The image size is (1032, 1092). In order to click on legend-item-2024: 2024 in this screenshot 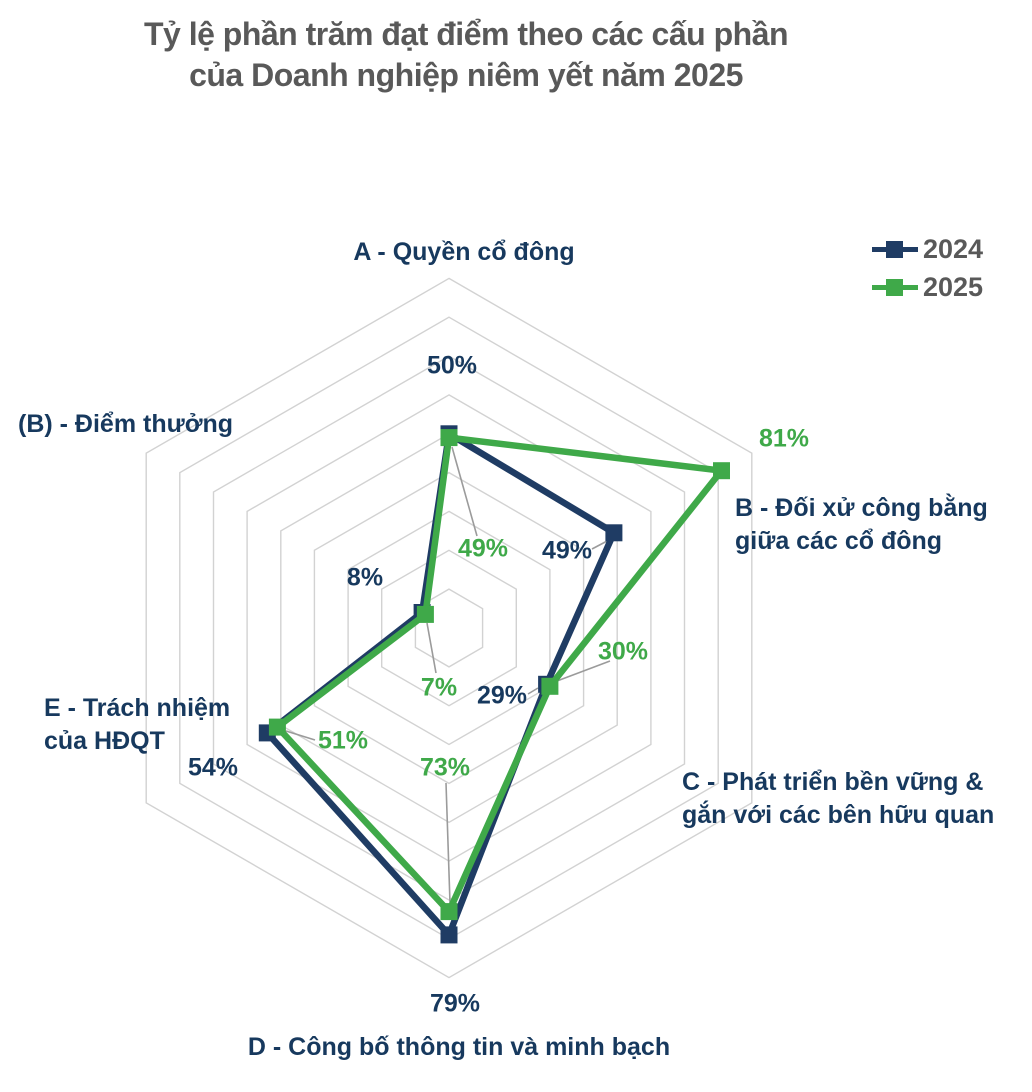, I will do `click(927, 249)`.